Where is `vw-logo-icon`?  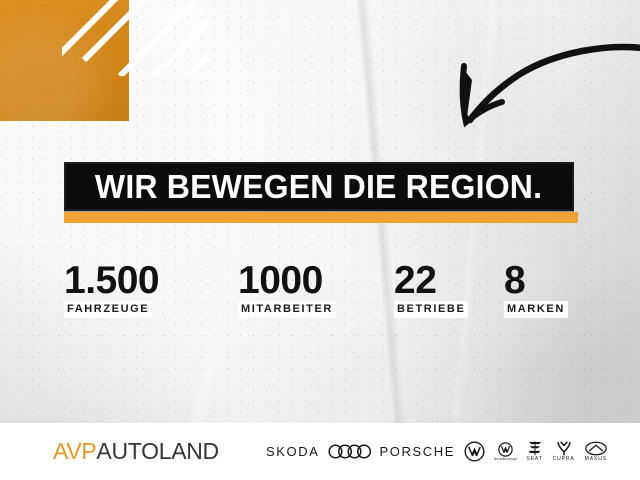
vw-logo-icon is located at coordinates (474, 451).